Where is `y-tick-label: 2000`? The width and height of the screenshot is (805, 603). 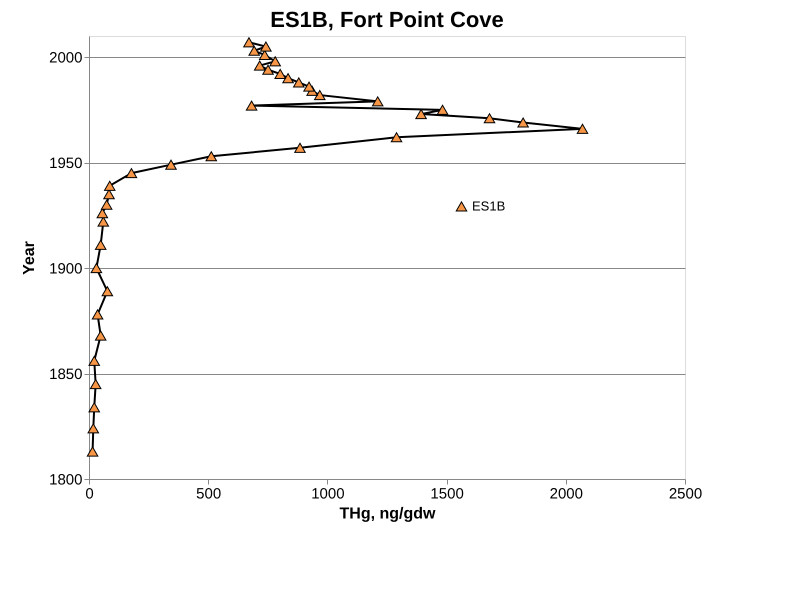 y-tick-label: 2000 is located at coordinates (65, 58).